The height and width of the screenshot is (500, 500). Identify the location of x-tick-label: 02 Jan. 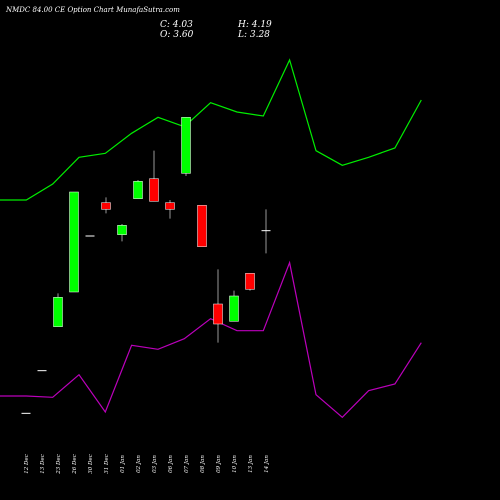
(139, 464).